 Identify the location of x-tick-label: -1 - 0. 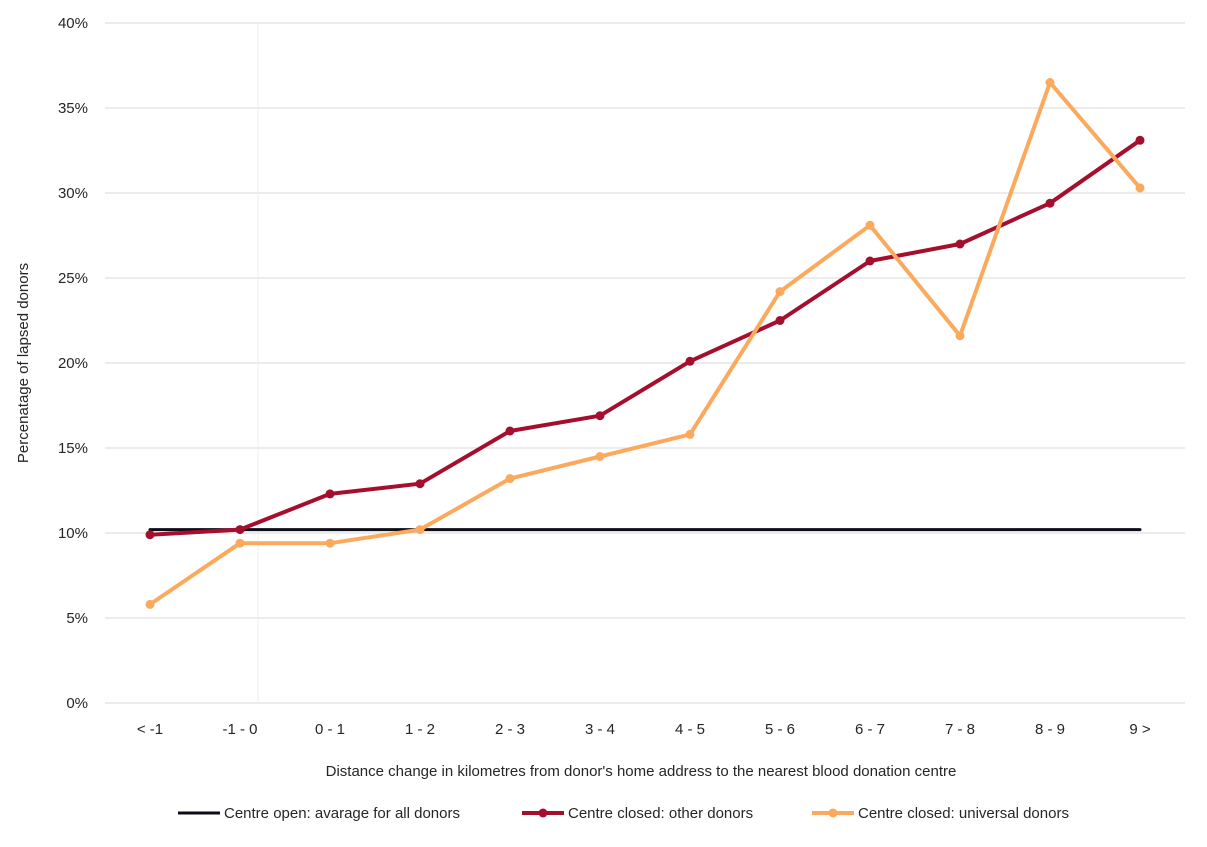
(239, 729).